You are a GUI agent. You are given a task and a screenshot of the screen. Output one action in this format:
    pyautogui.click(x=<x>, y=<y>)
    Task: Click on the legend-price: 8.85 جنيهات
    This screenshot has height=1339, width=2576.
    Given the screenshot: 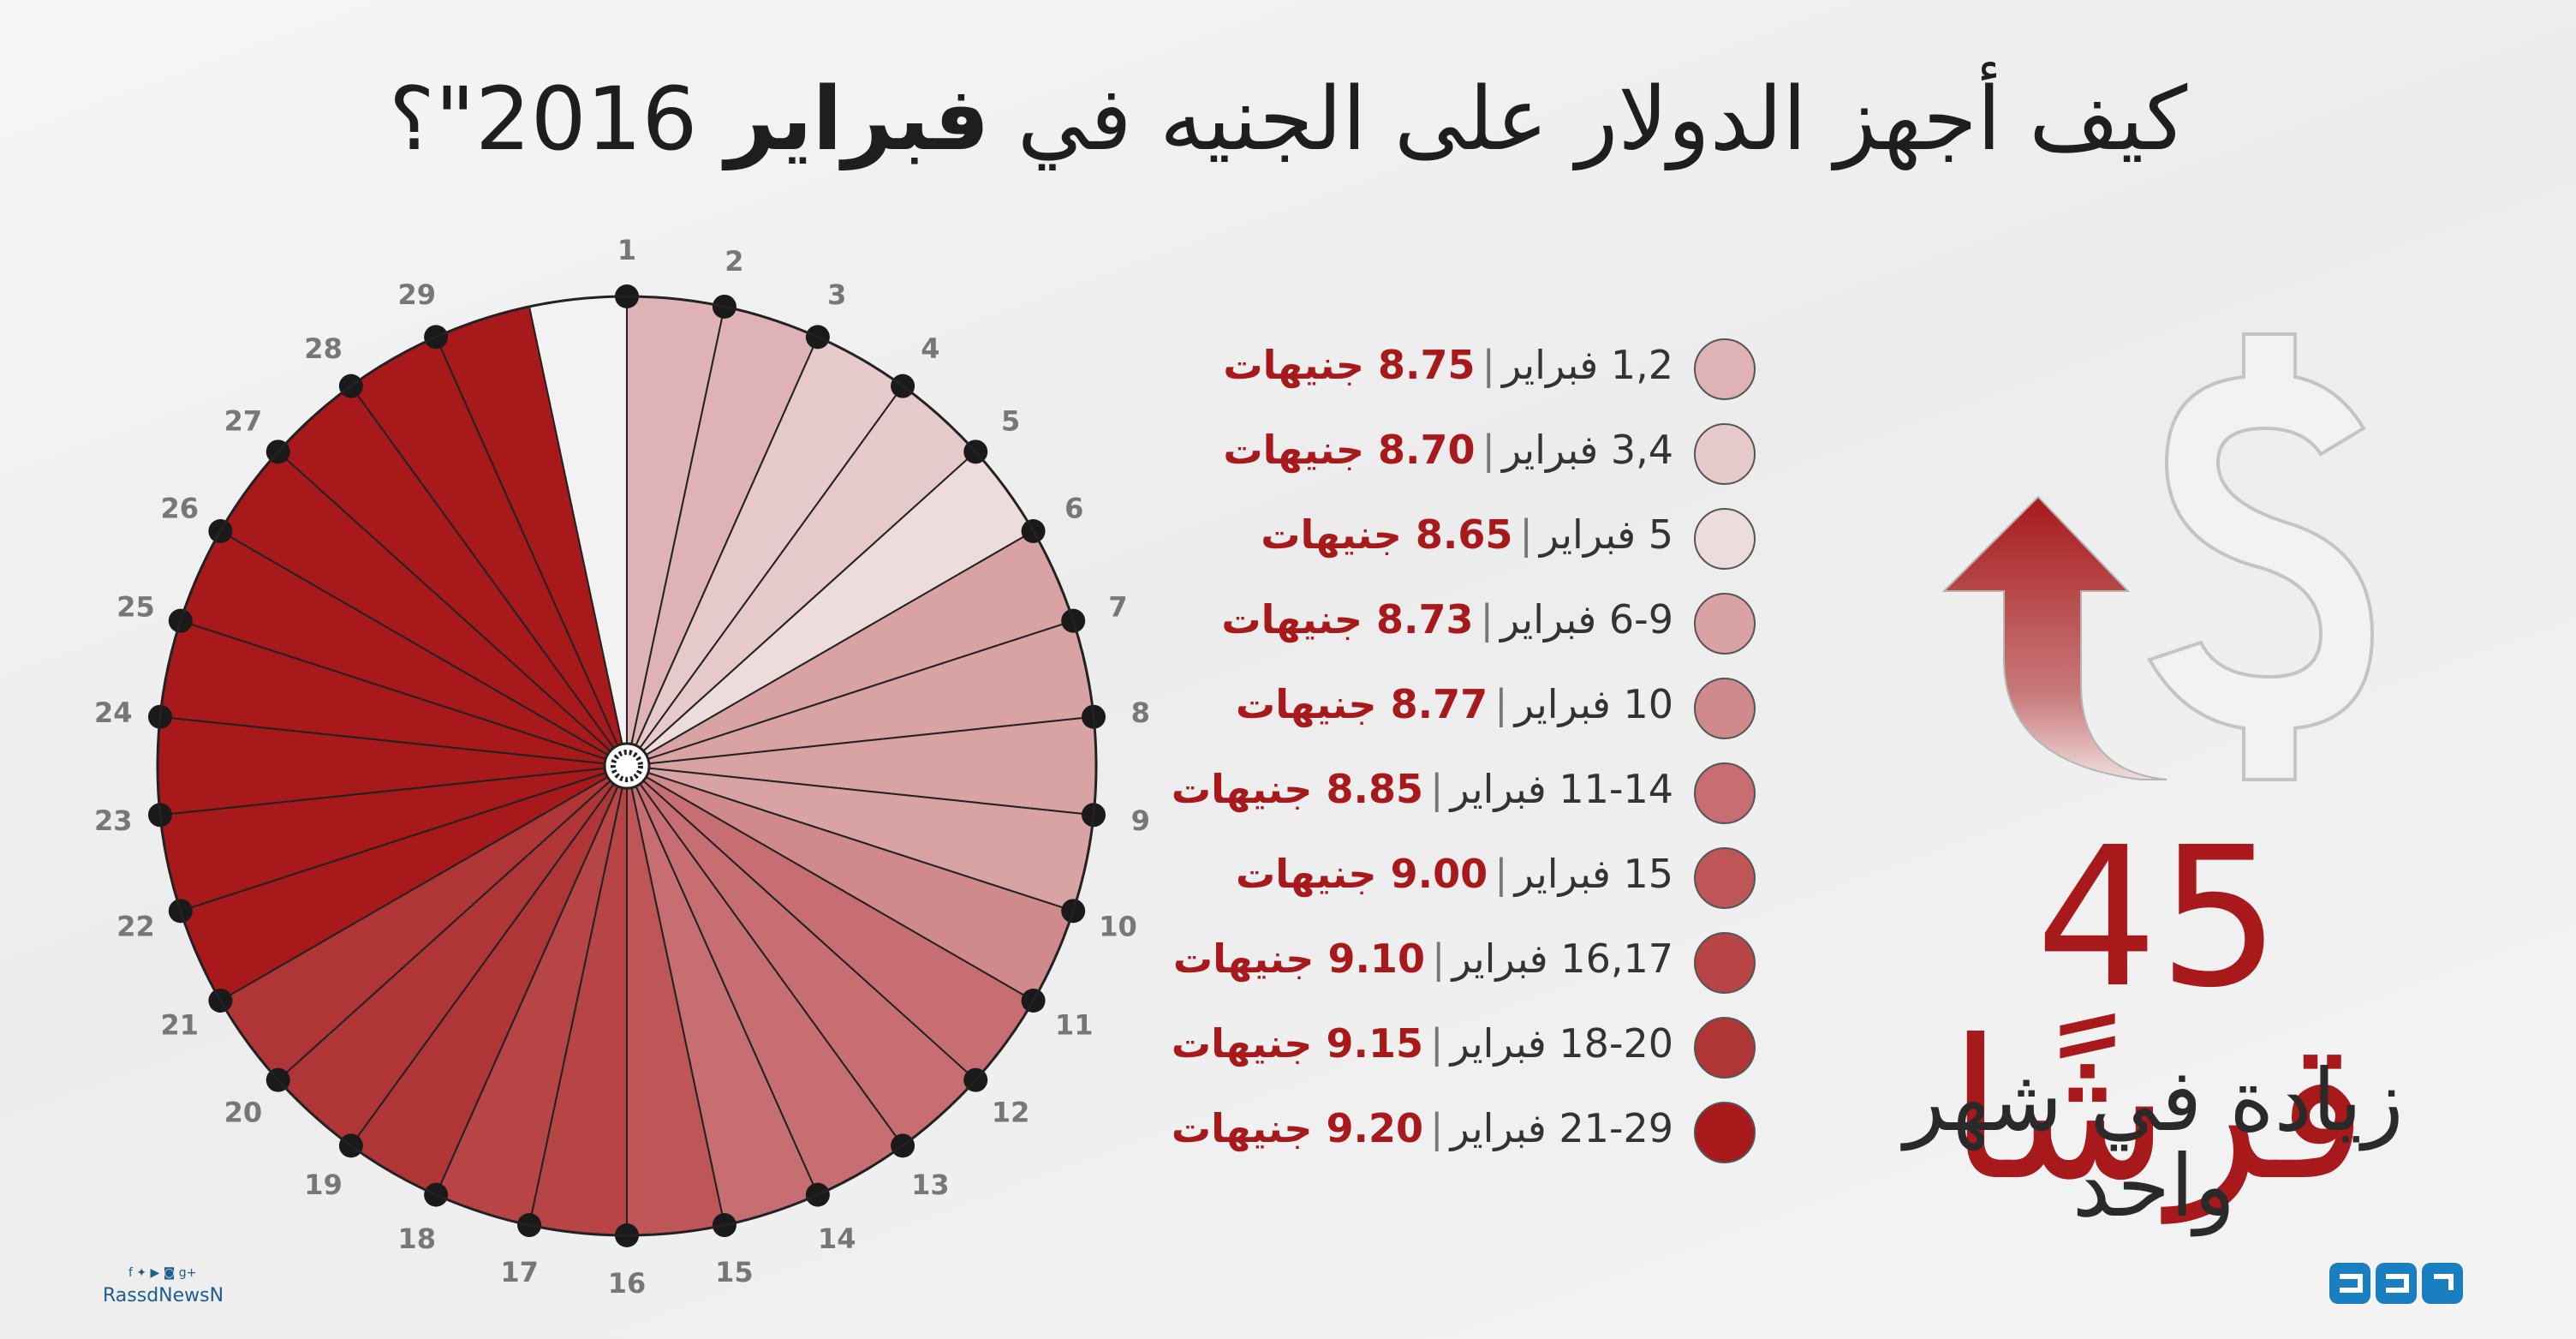 What is the action you would take?
    pyautogui.click(x=1297, y=789)
    